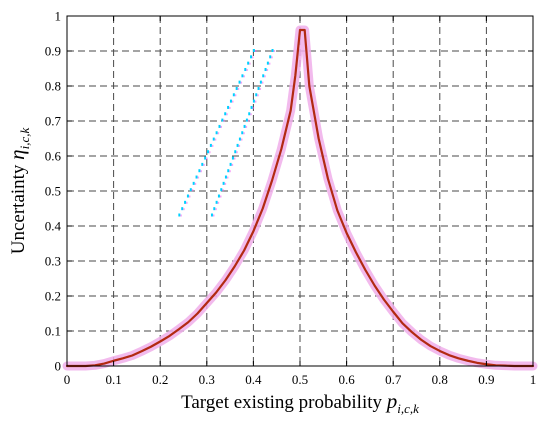  I want to click on y-axis-title: Uncertainty ηi,c,k, so click(18, 191).